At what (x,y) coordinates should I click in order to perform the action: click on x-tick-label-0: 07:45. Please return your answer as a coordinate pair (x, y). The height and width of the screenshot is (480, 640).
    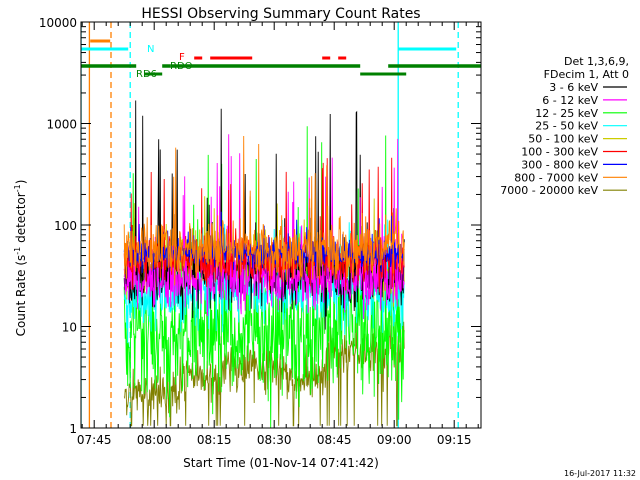
    Looking at the image, I should click on (94, 440).